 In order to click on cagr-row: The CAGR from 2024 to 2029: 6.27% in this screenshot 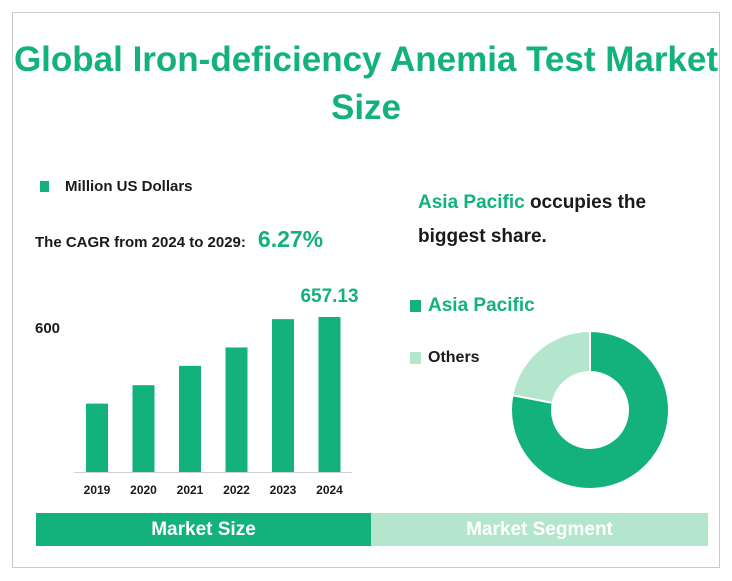, I will do `click(179, 239)`.